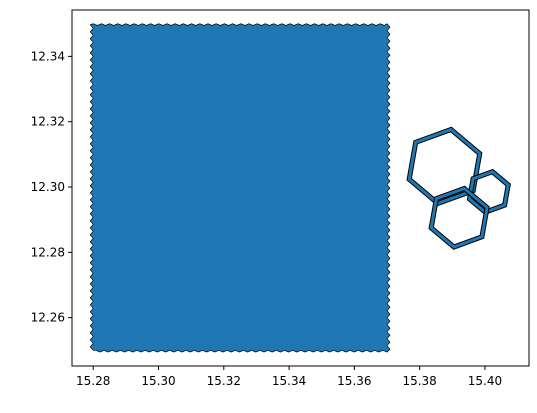  I want to click on x-tick-label: 15.36, so click(354, 381).